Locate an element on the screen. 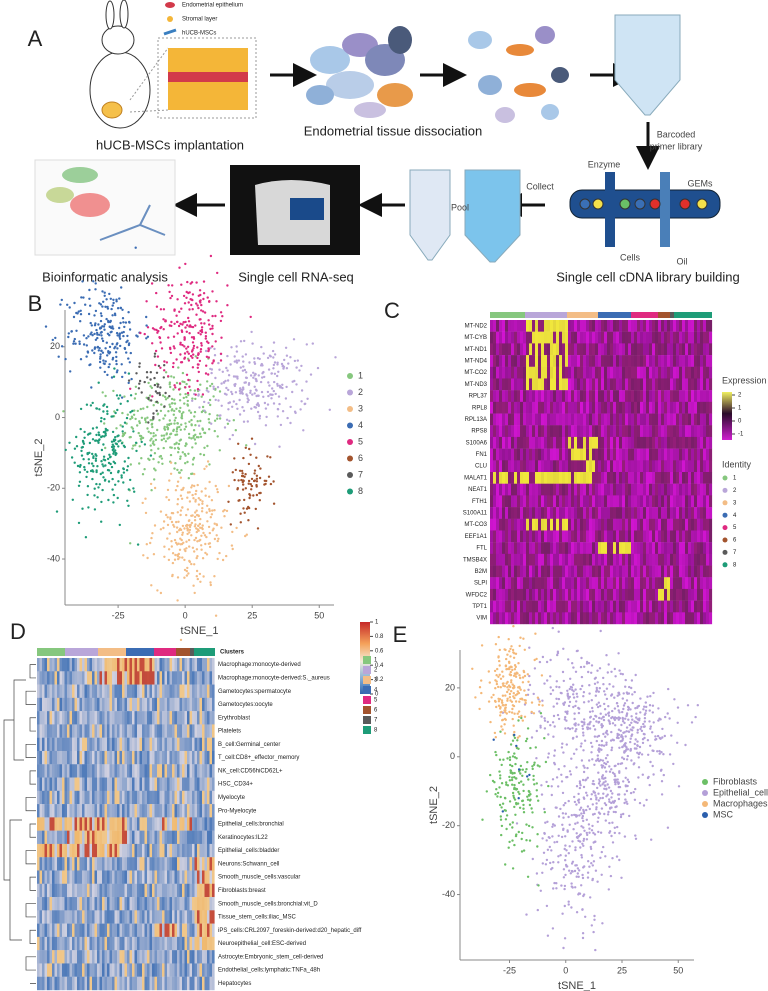 Image resolution: width=768 pixels, height=991 pixels. label: S100A11 is located at coordinates (475, 514).